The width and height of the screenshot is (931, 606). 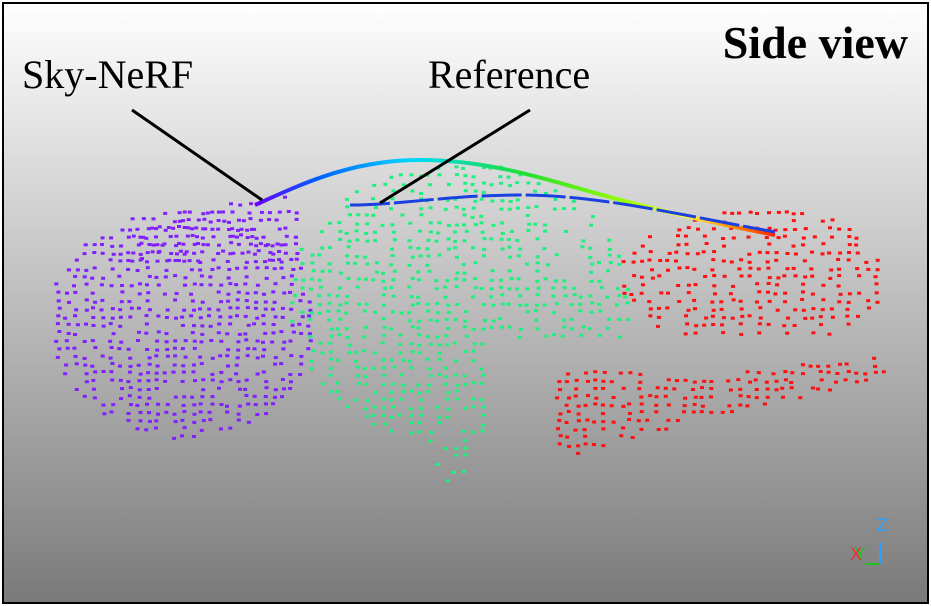 What do you see at coordinates (515, 197) in the screenshot?
I see `sky-nerf-trajectory` at bounding box center [515, 197].